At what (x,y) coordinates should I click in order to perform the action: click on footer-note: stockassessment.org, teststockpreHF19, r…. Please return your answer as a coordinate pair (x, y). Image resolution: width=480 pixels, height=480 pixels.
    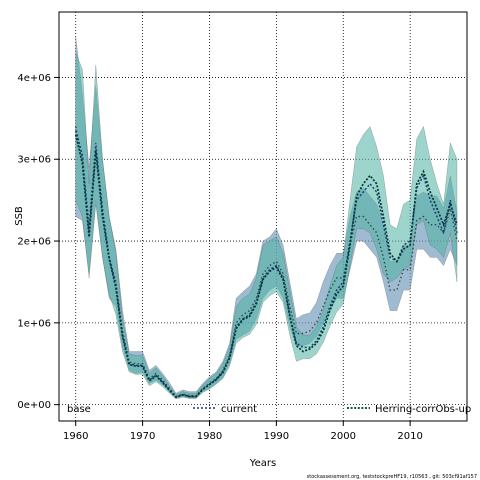
    Looking at the image, I should click on (392, 477).